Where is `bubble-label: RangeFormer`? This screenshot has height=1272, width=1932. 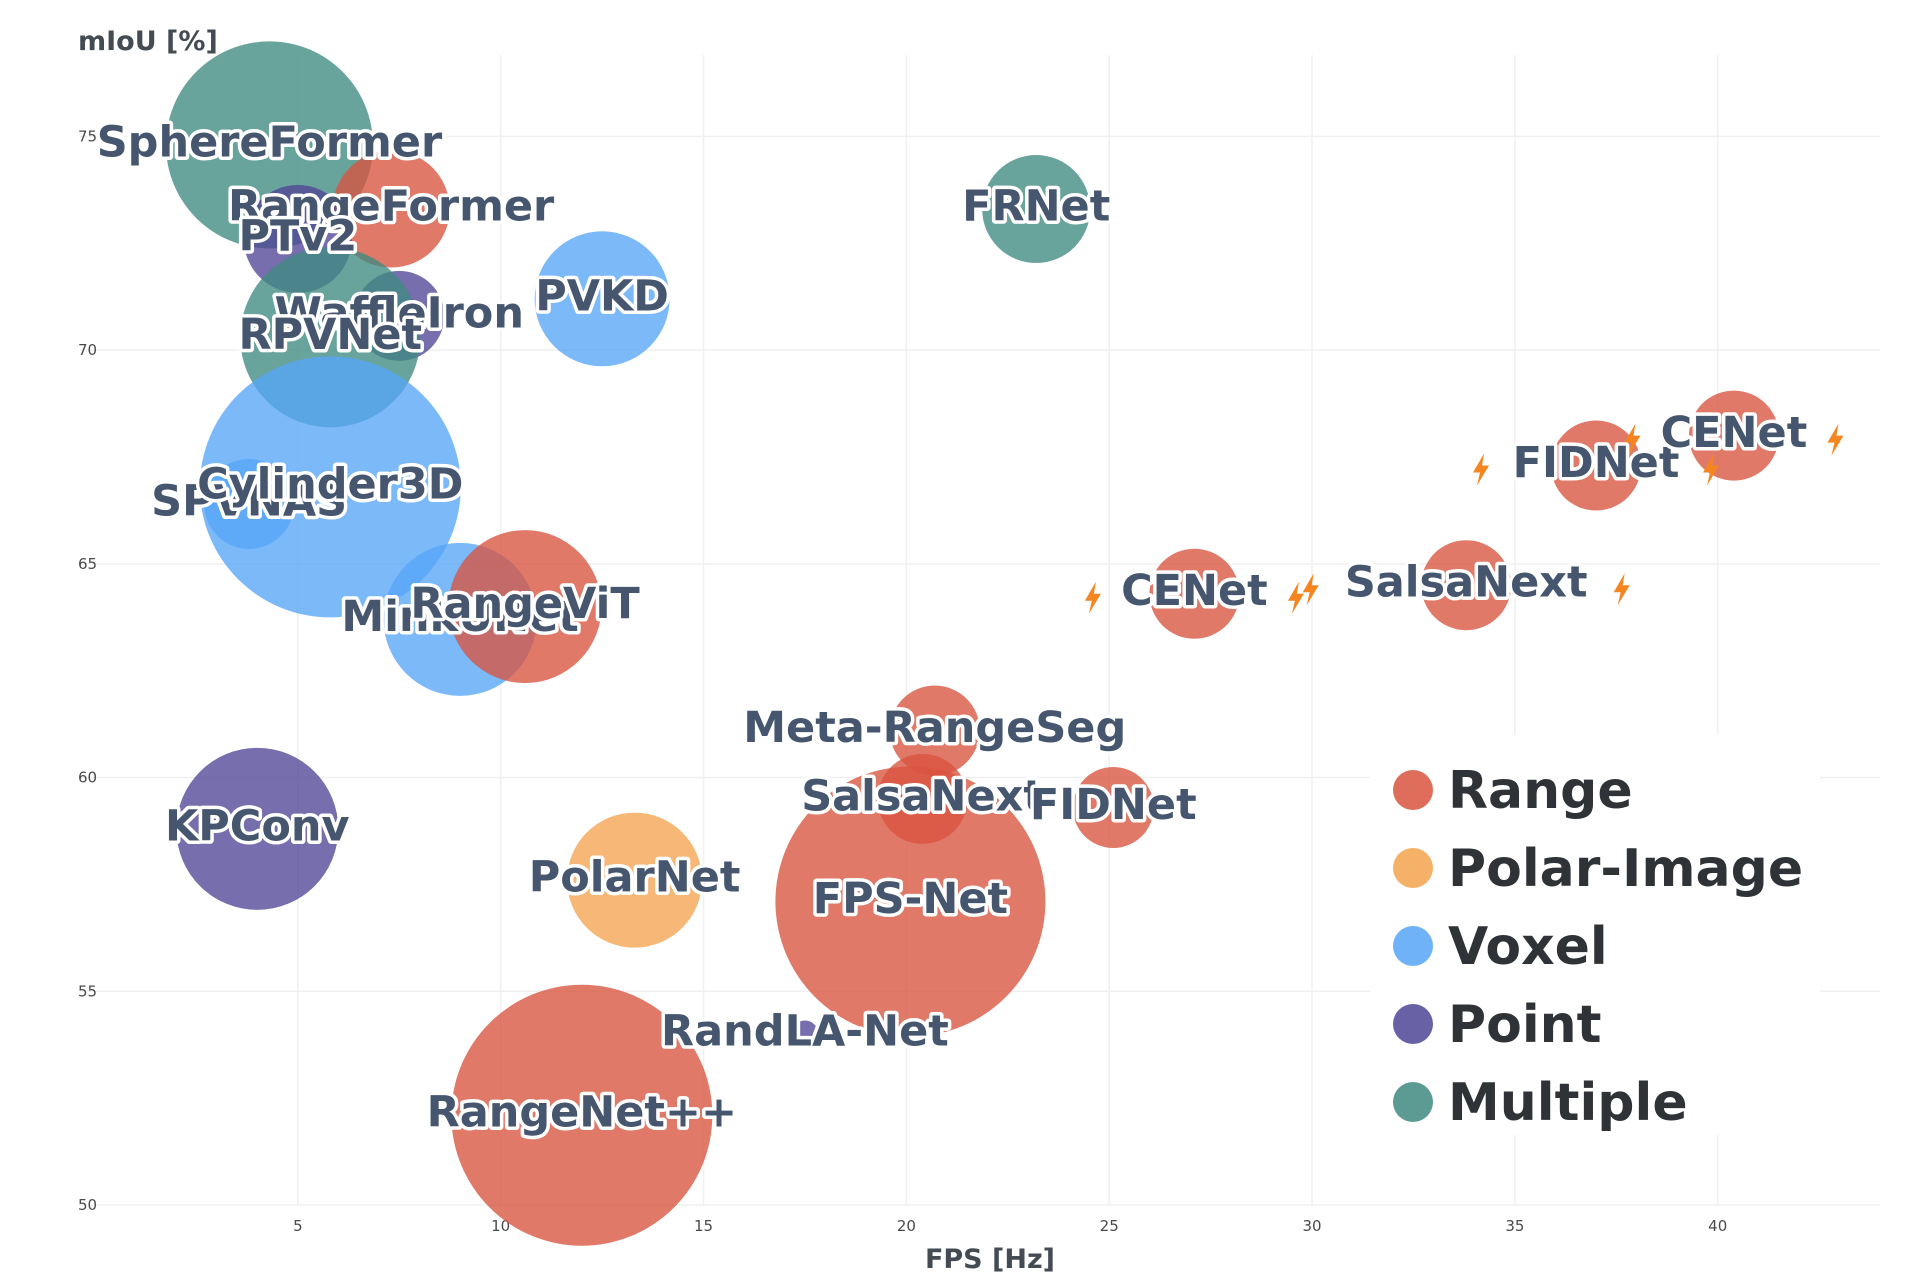
bubble-label: RangeFormer is located at coordinates (391, 207).